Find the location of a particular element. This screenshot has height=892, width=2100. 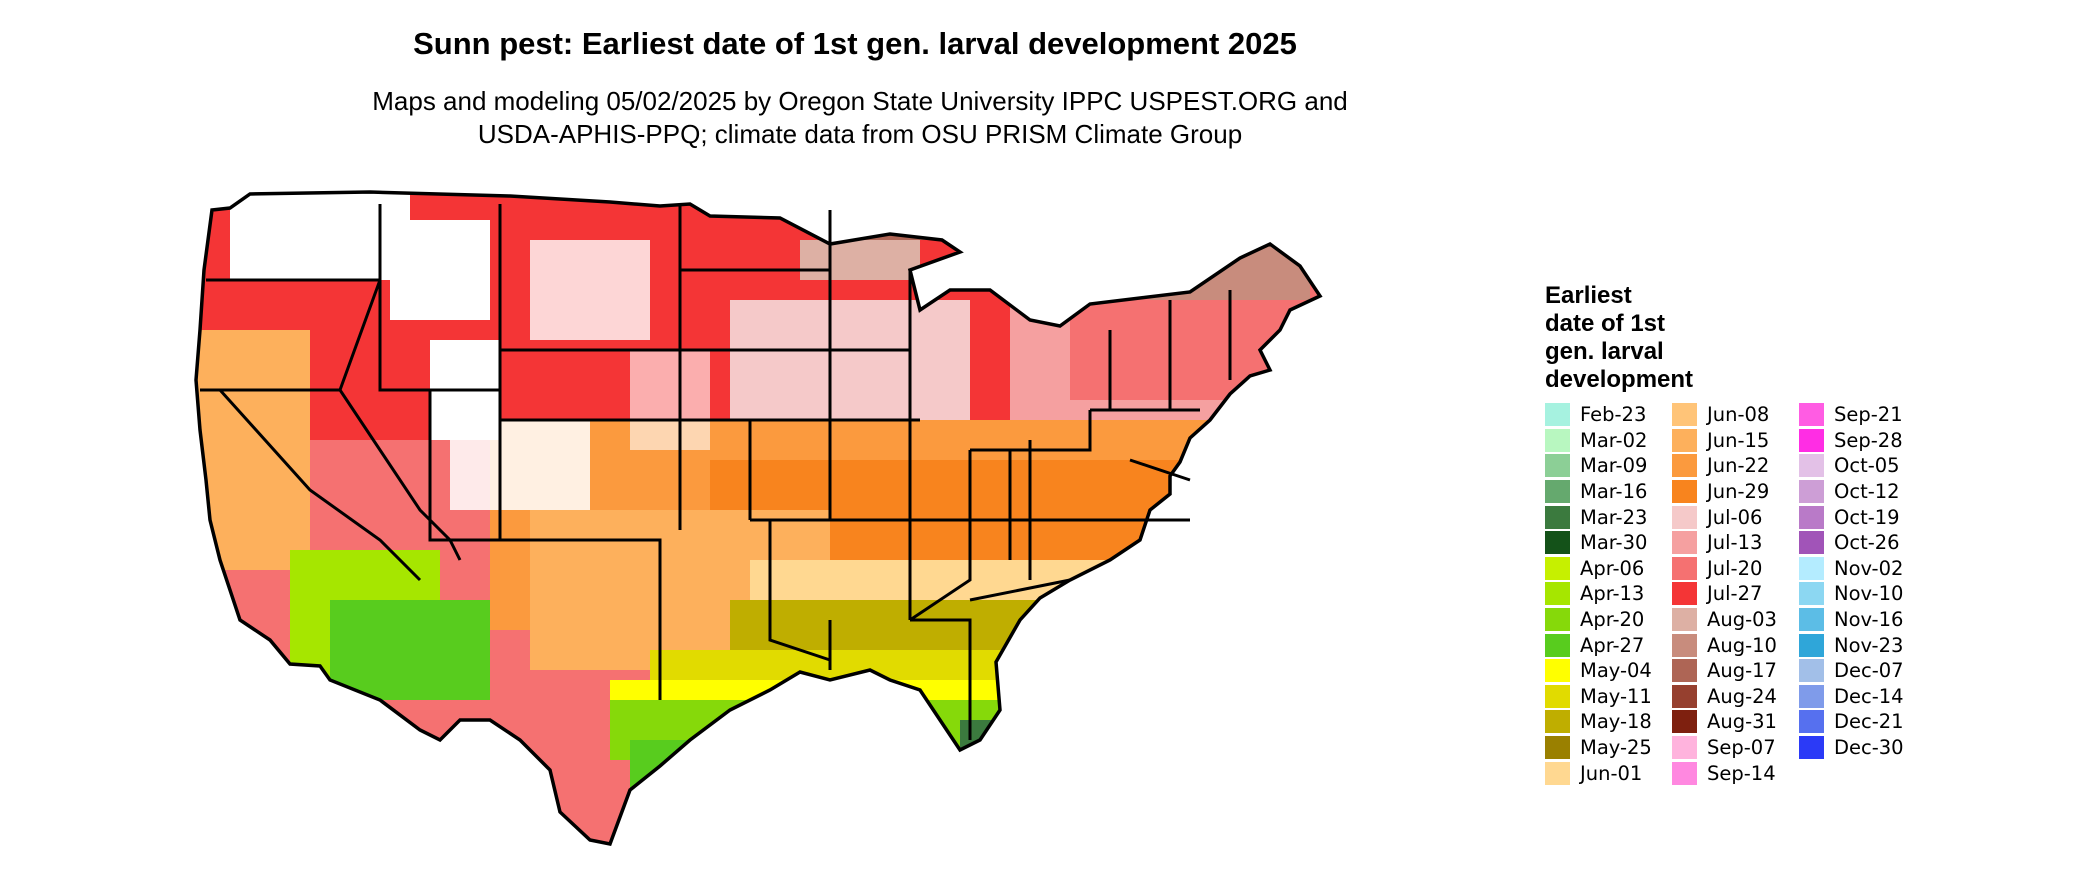

legend-label: Jul-06 is located at coordinates (1735, 517).